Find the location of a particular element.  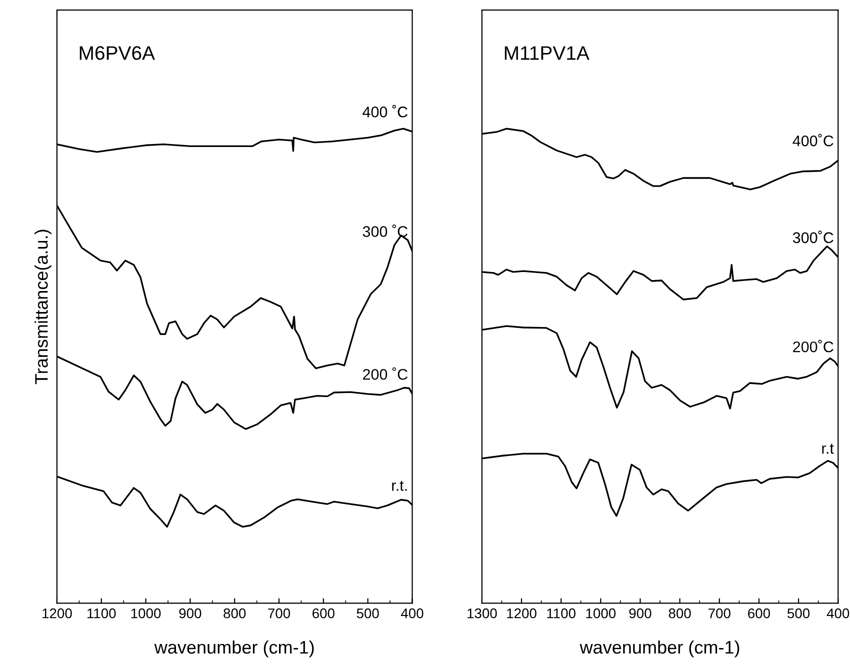

series-label: 400 ˚C is located at coordinates (385, 111).